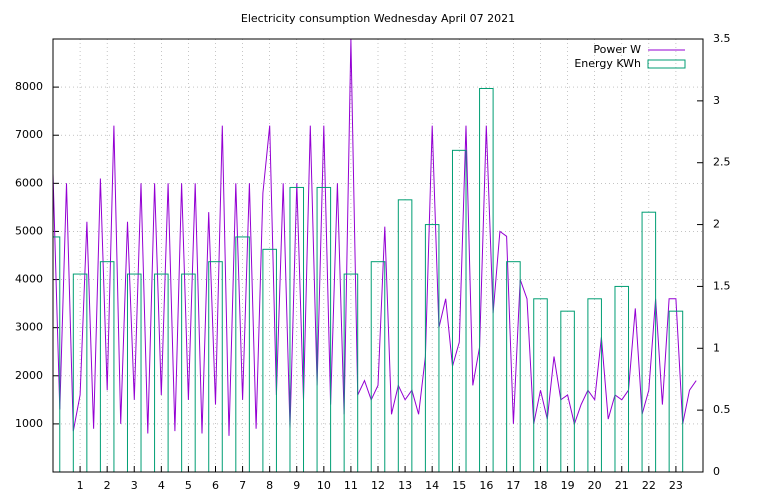 This screenshot has height=500, width=768. I want to click on x-tick-label: 18, so click(541, 485).